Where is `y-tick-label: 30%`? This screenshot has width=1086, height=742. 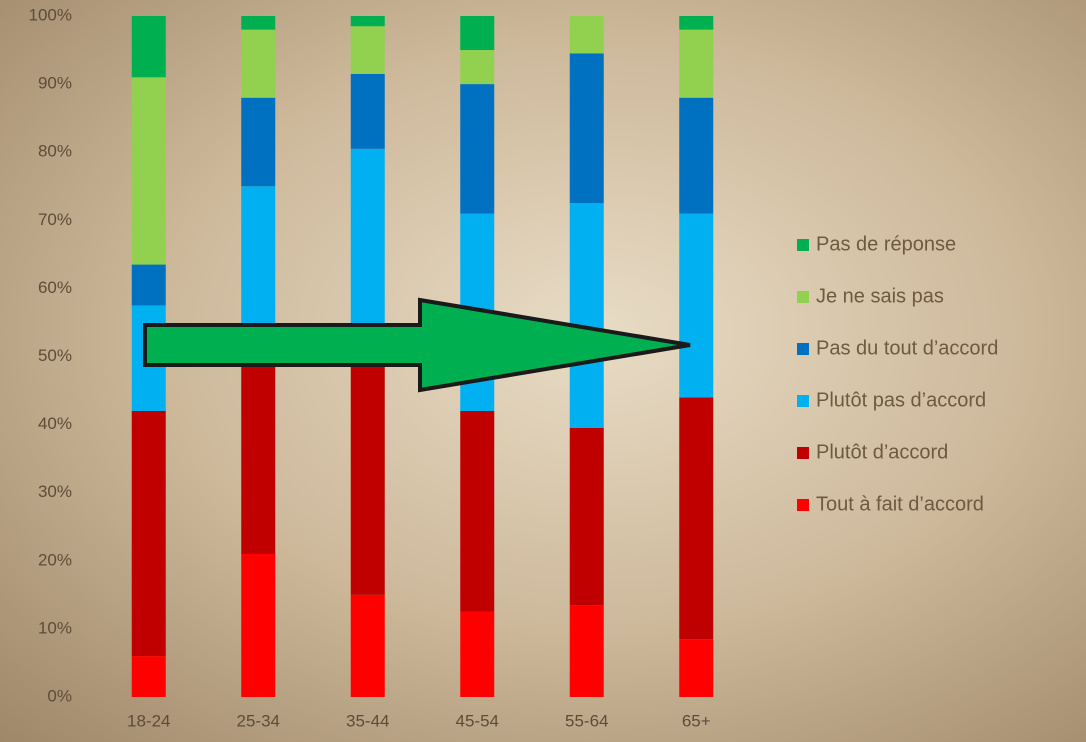 y-tick-label: 30% is located at coordinates (55, 491).